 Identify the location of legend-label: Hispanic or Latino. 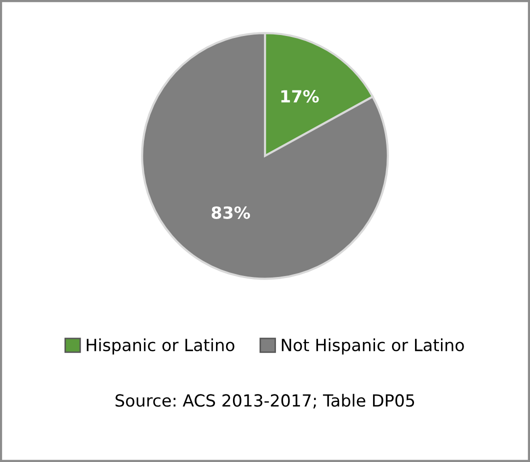
(160, 346).